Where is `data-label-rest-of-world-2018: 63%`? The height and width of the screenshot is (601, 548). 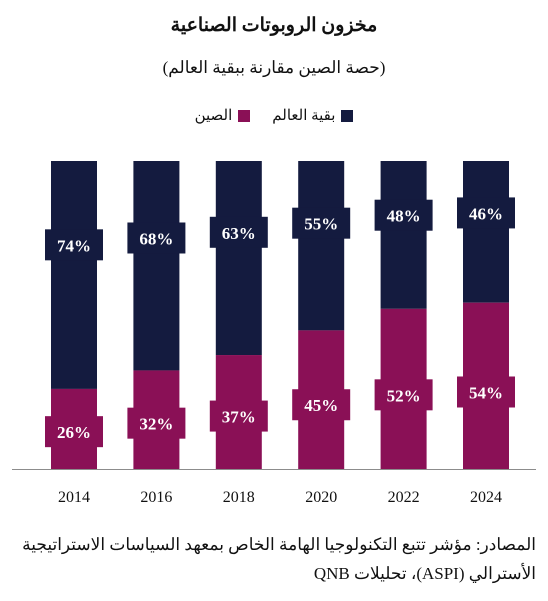
data-label-rest-of-world-2018: 63% is located at coordinates (239, 233).